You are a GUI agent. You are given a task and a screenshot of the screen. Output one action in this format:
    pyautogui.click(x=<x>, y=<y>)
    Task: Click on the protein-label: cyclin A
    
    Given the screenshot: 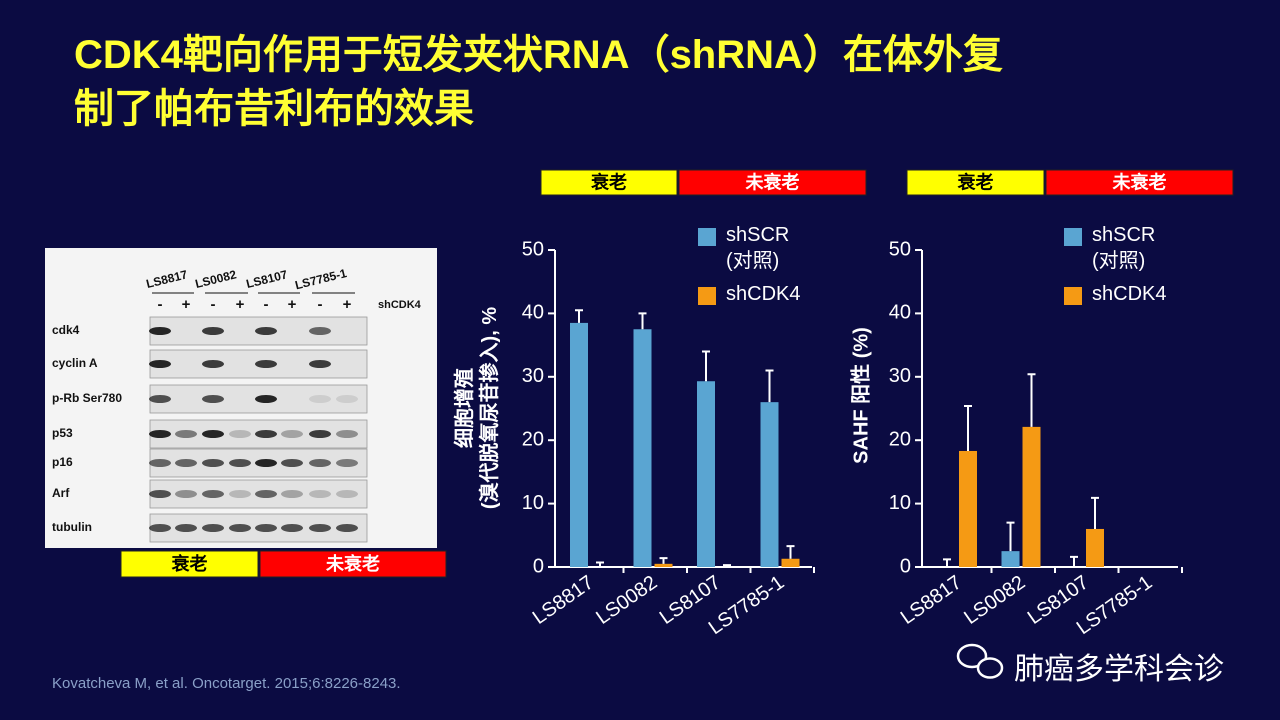 What is the action you would take?
    pyautogui.click(x=75, y=363)
    